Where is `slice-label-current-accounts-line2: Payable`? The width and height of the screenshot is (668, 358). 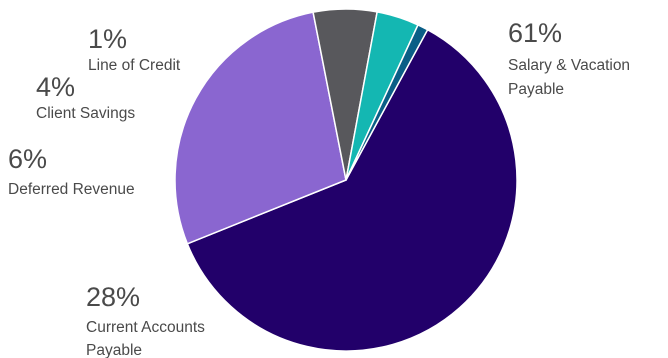 slice-label-current-accounts-line2: Payable is located at coordinates (114, 350).